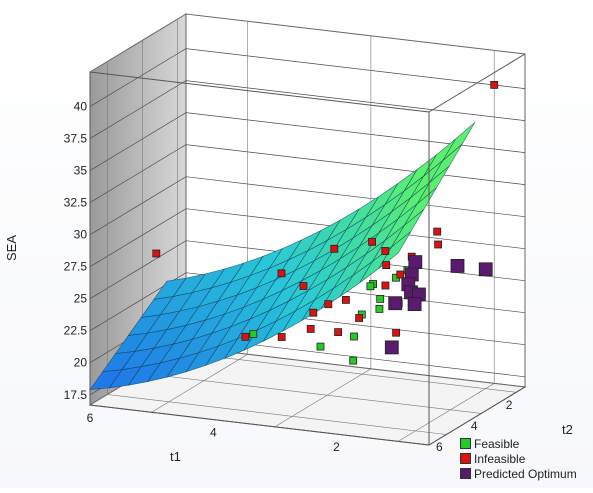 This screenshot has height=493, width=593. What do you see at coordinates (525, 473) in the screenshot?
I see `legend-label-optimum: Predicted Optimum` at bounding box center [525, 473].